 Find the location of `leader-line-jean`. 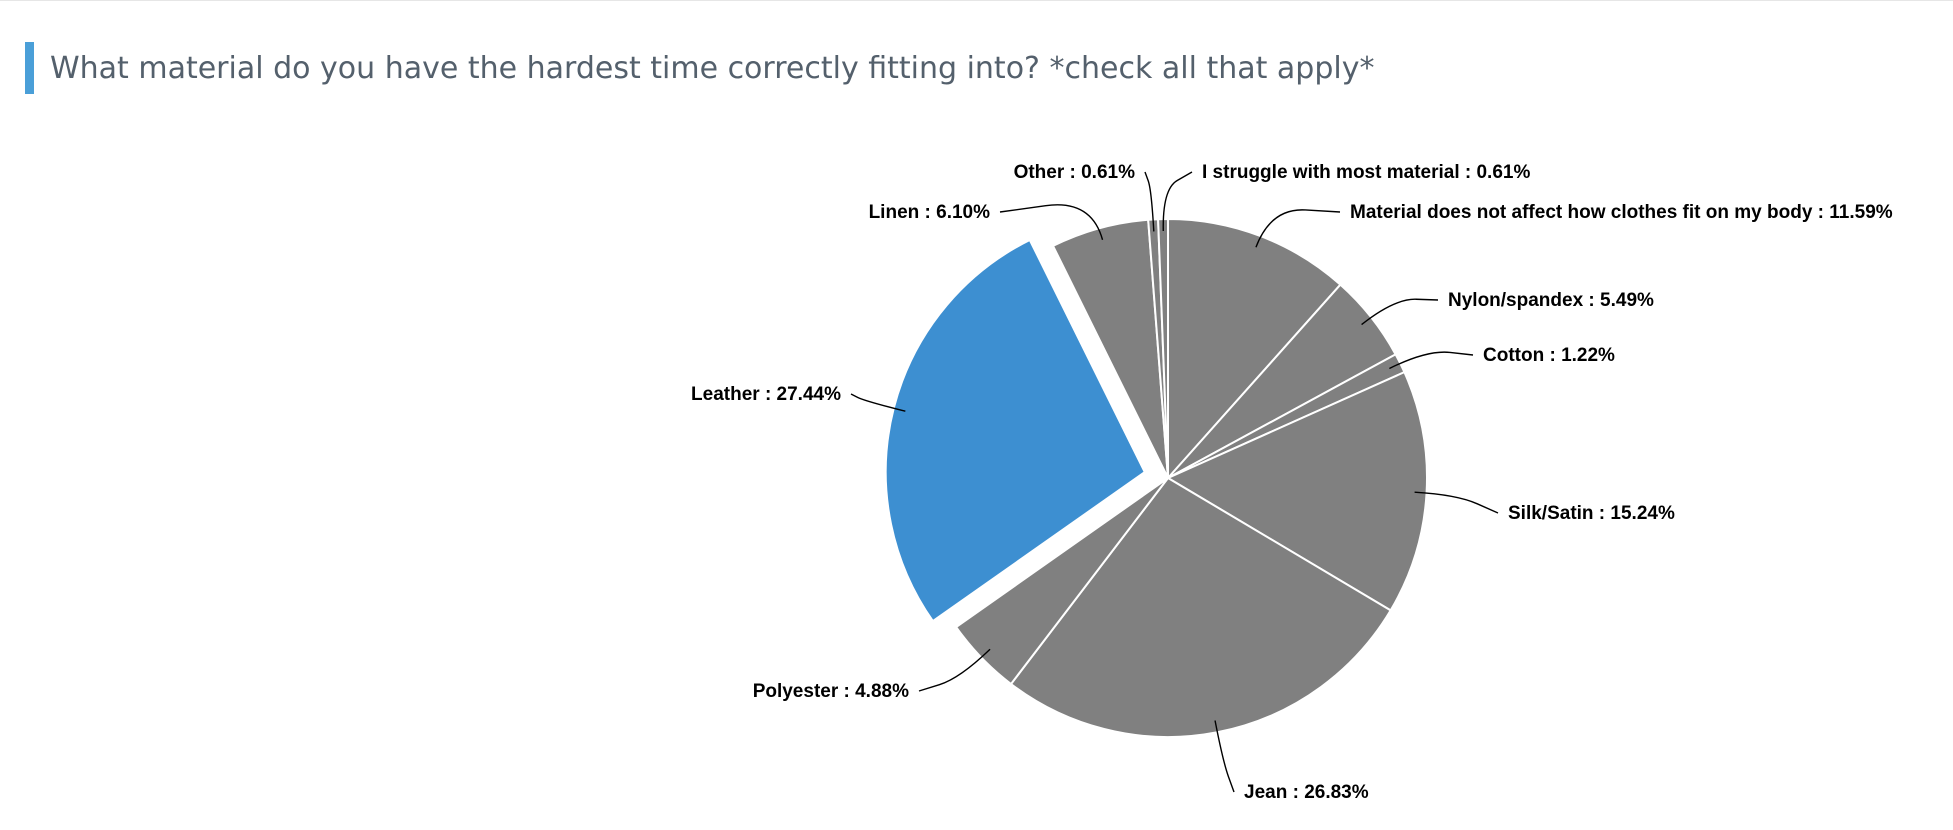

leader-line-jean is located at coordinates (1224, 756).